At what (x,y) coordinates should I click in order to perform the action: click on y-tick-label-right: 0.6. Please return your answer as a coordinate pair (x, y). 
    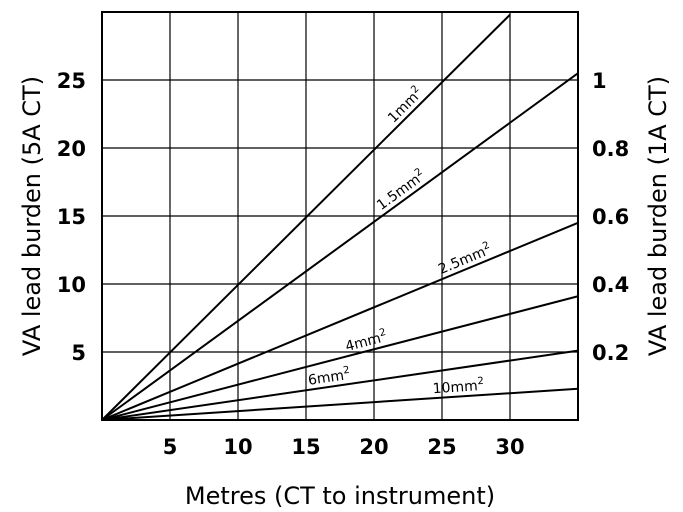
    Looking at the image, I should click on (610, 217).